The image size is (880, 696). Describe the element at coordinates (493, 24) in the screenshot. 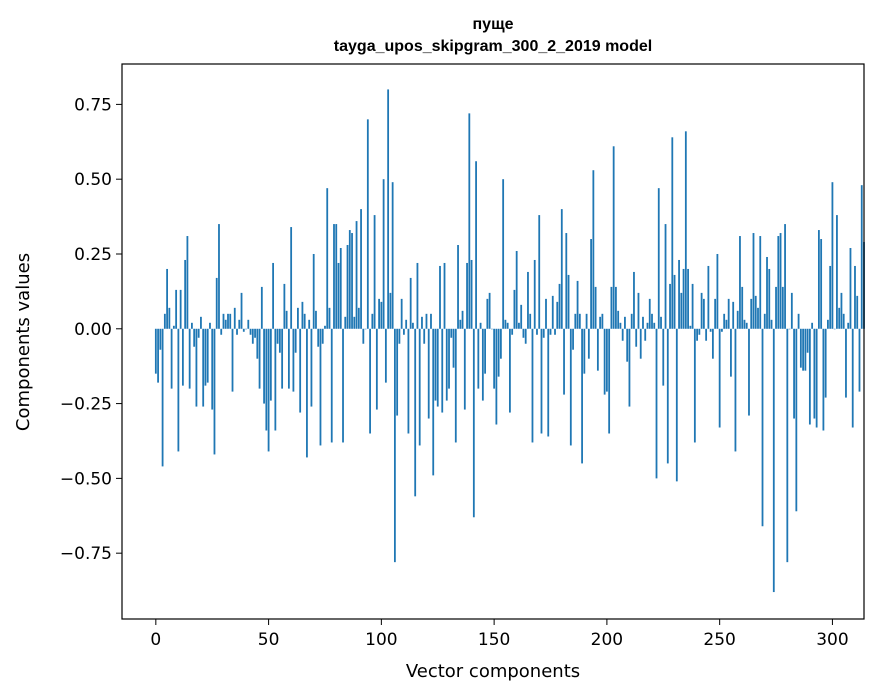

I see `chart-title-line1: пуще` at that location.